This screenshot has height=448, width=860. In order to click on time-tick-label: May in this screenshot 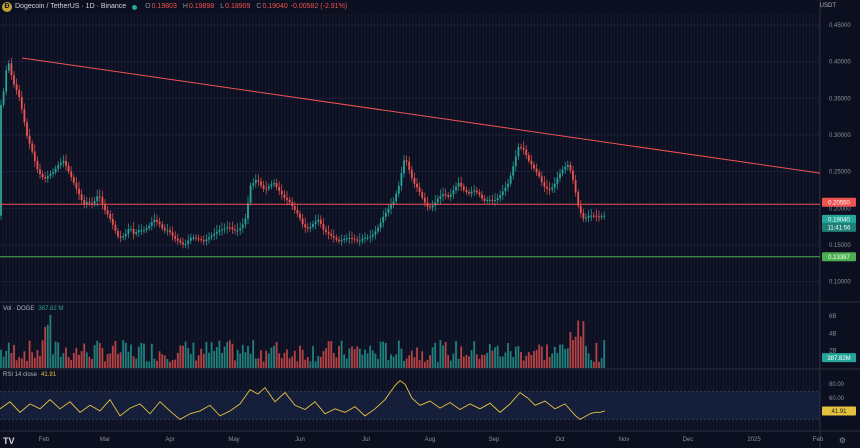, I will do `click(233, 440)`.